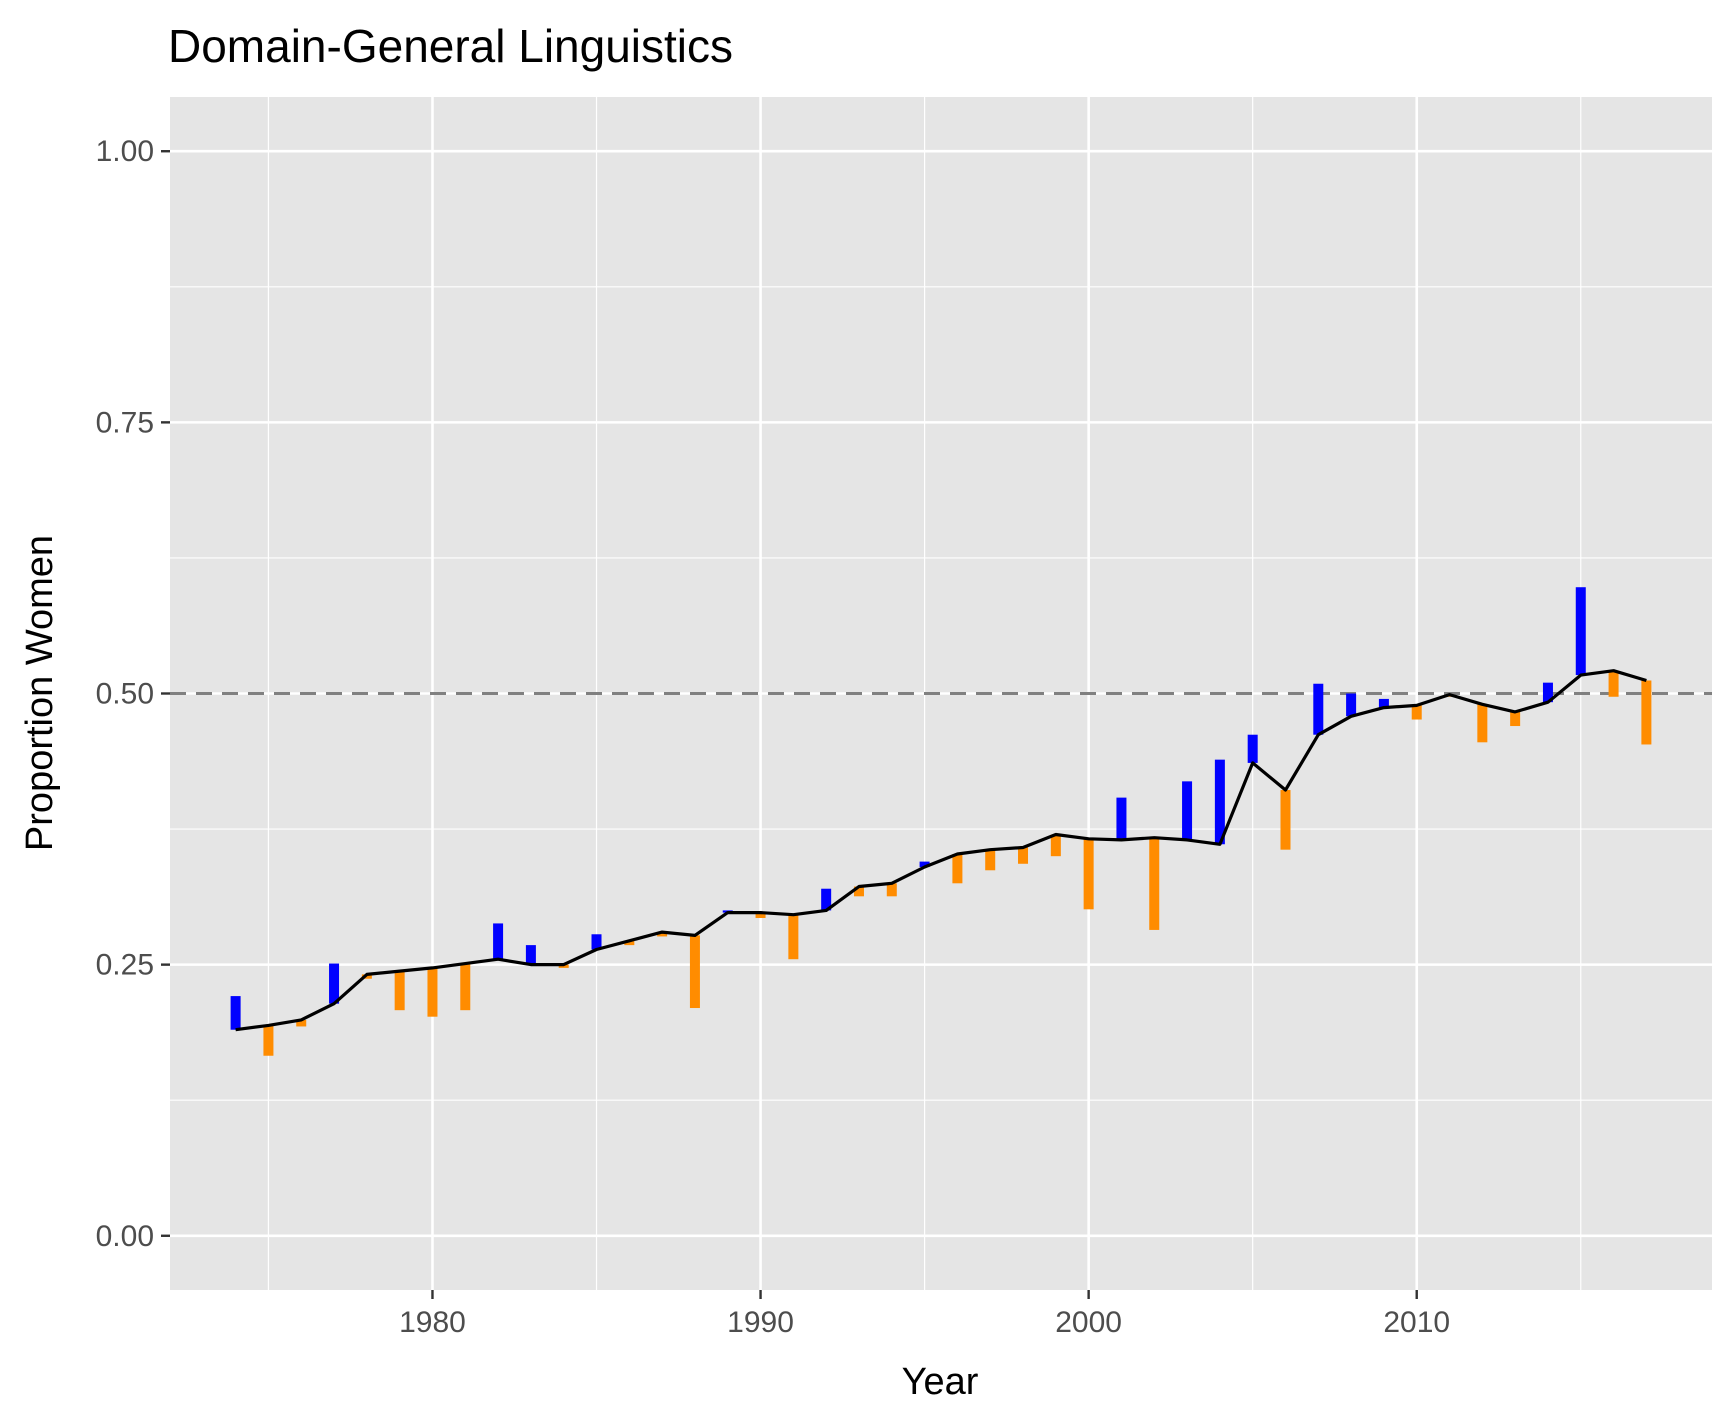 The height and width of the screenshot is (1421, 1724). Describe the element at coordinates (125, 694) in the screenshot. I see `y-tick-label: 0.50` at that location.